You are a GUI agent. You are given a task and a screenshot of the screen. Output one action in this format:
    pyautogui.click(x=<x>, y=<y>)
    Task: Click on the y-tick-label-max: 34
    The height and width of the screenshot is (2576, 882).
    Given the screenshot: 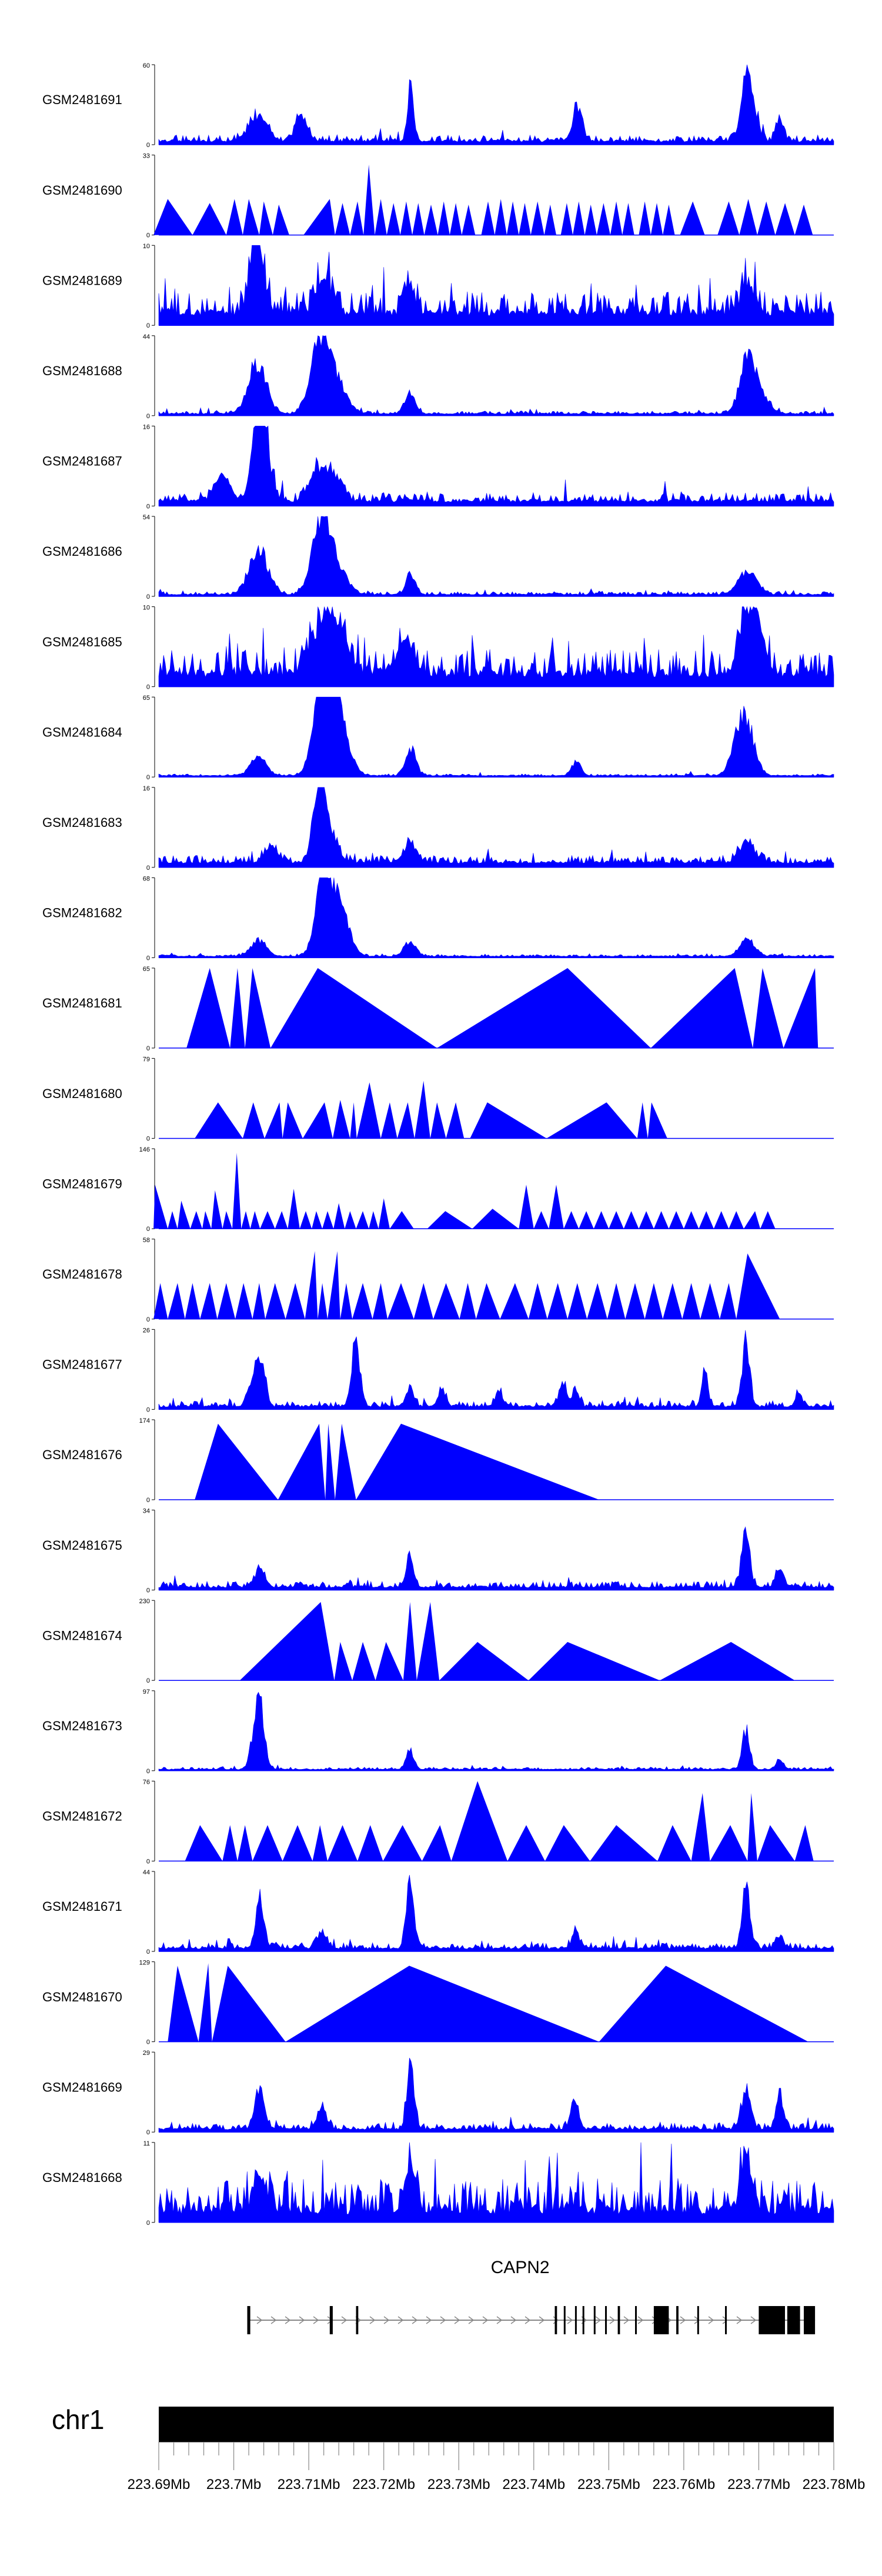 What is the action you would take?
    pyautogui.click(x=146, y=1511)
    